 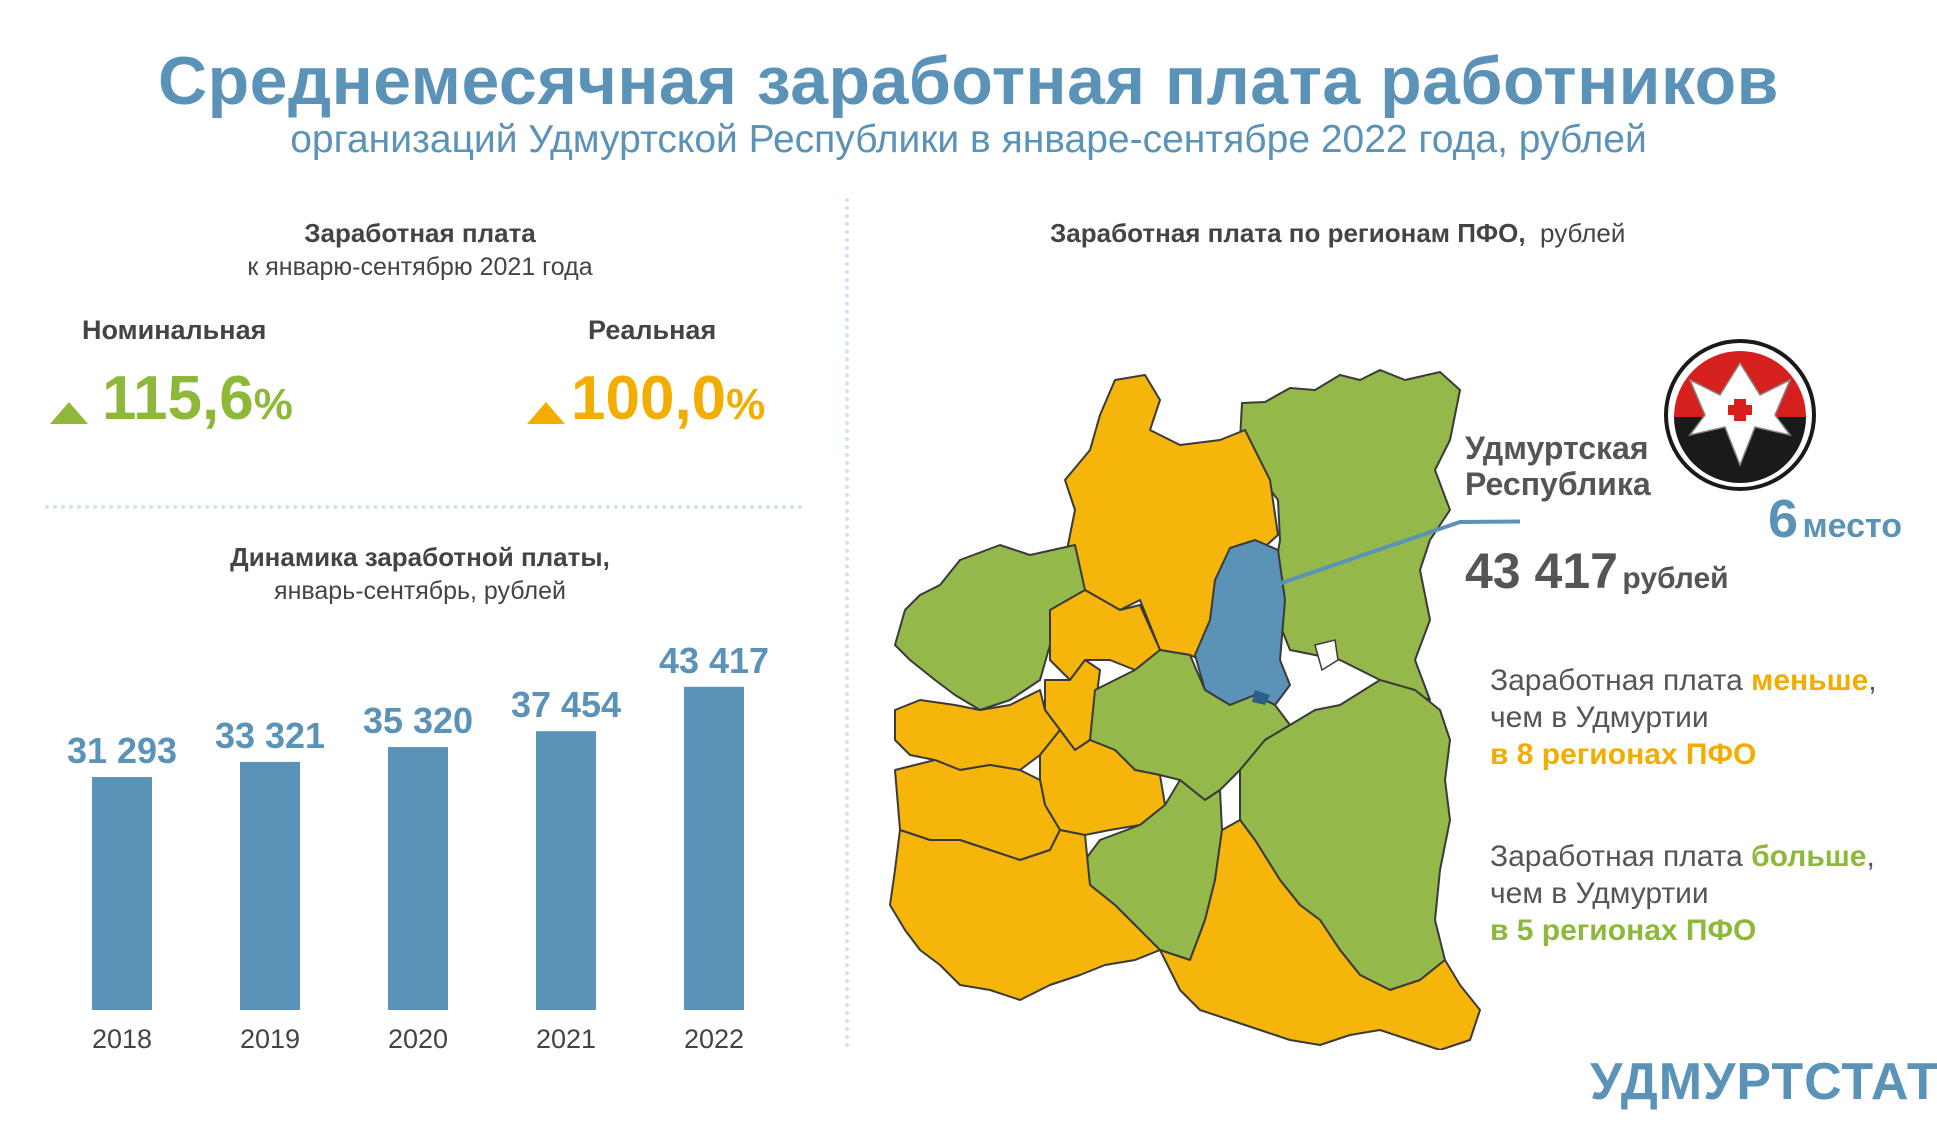 What do you see at coordinates (1621, 856) in the screenshot?
I see `legend-more-prefix: Заработная плата` at bounding box center [1621, 856].